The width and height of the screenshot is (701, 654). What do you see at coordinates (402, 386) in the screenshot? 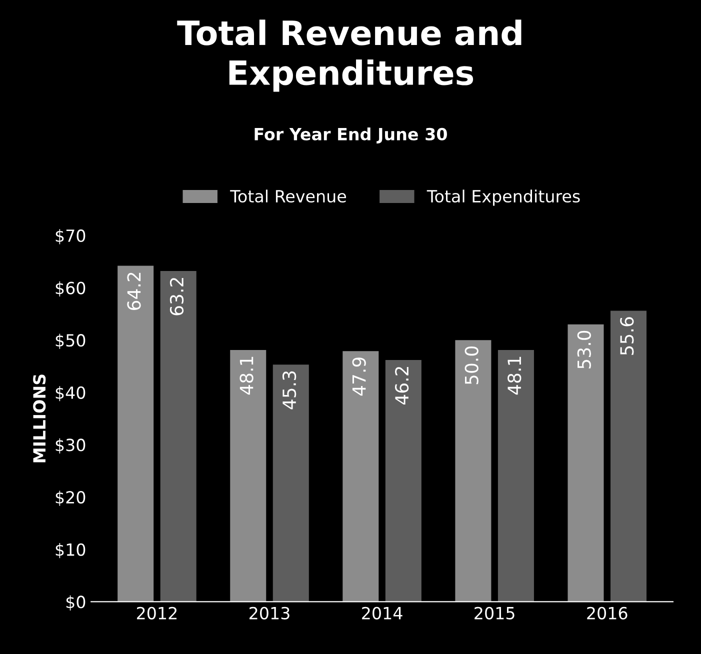
I see `data-label: 46.2` at bounding box center [402, 386].